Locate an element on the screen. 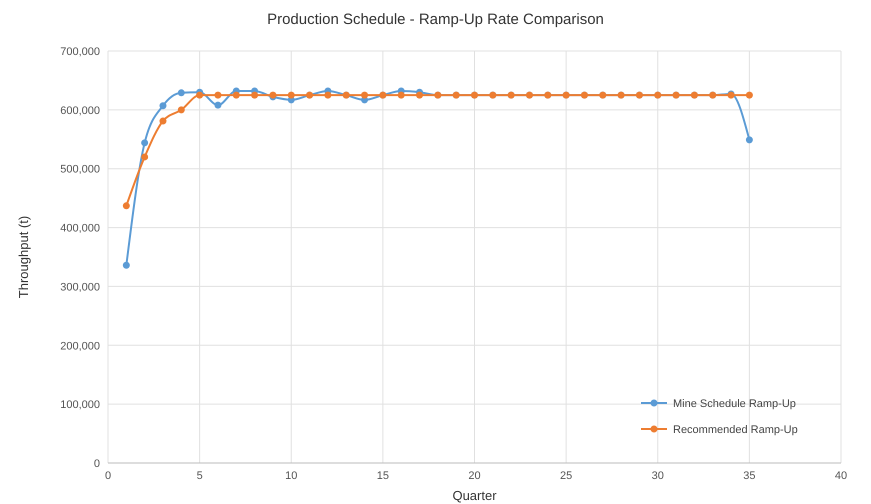 The width and height of the screenshot is (871, 504). y-tick-label: 600,000 is located at coordinates (80, 110).